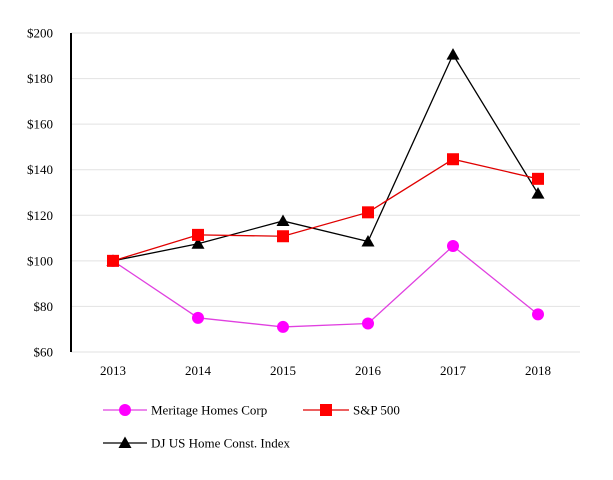 The image size is (613, 480). What do you see at coordinates (40, 78) in the screenshot?
I see `y-tick-label: $180` at bounding box center [40, 78].